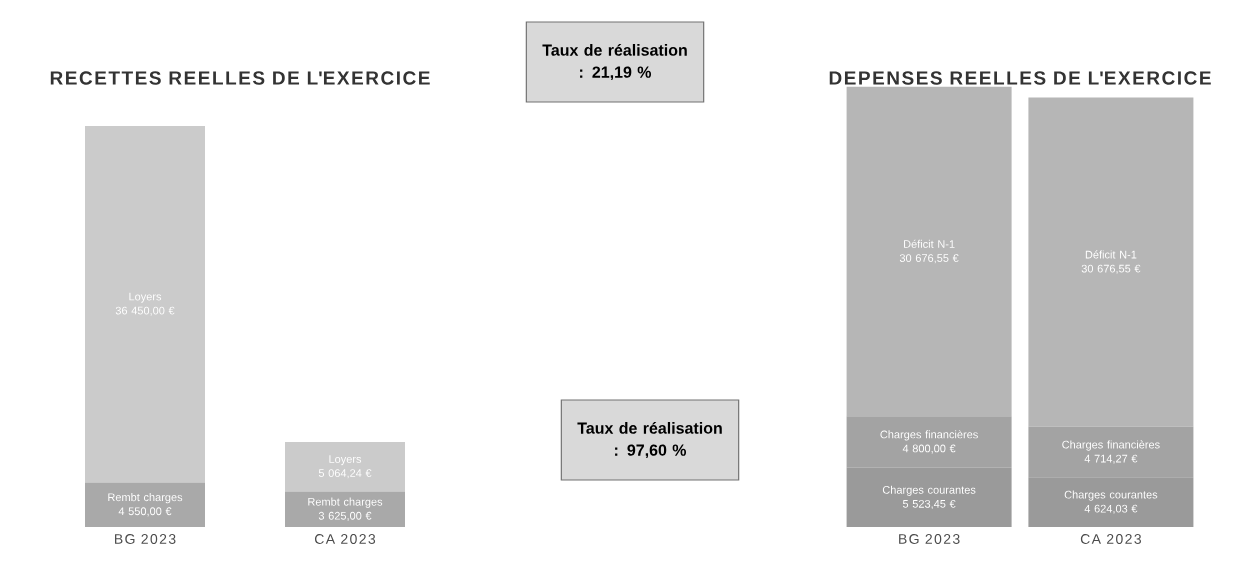  What do you see at coordinates (614, 62) in the screenshot?
I see `text: Taux de réalisation : 21,19 %` at bounding box center [614, 62].